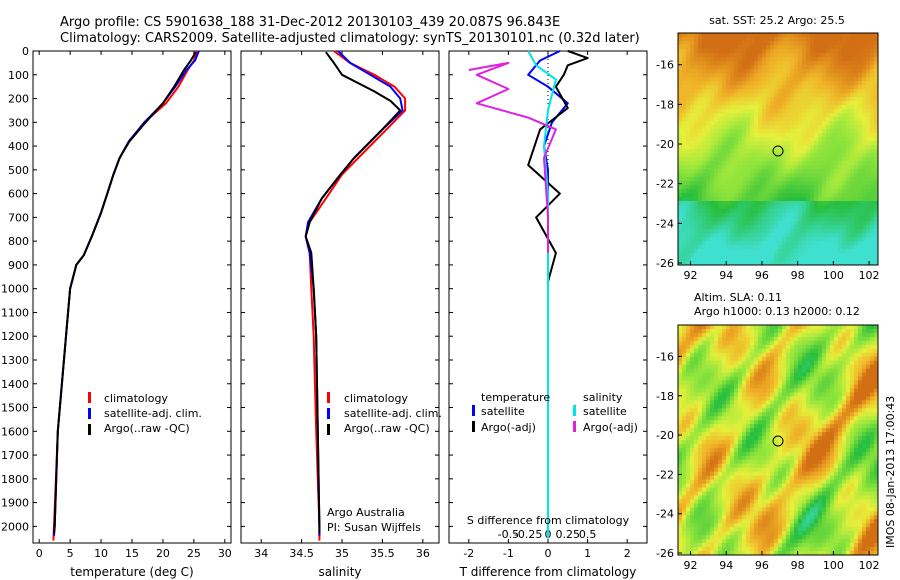 The width and height of the screenshot is (900, 580). What do you see at coordinates (548, 553) in the screenshot?
I see `x-tick-label: 0` at bounding box center [548, 553].